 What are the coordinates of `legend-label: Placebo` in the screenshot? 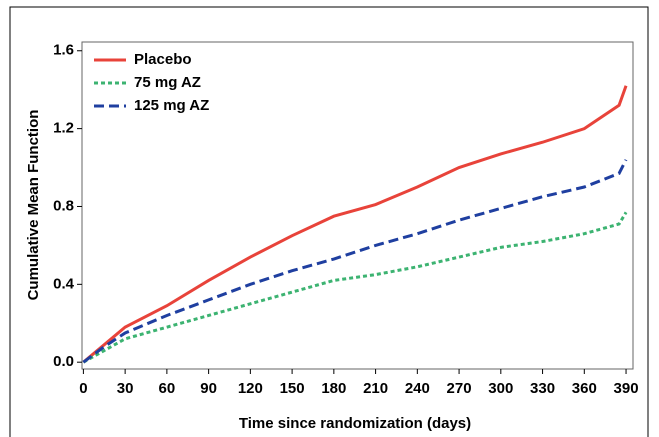 It's located at (163, 59).